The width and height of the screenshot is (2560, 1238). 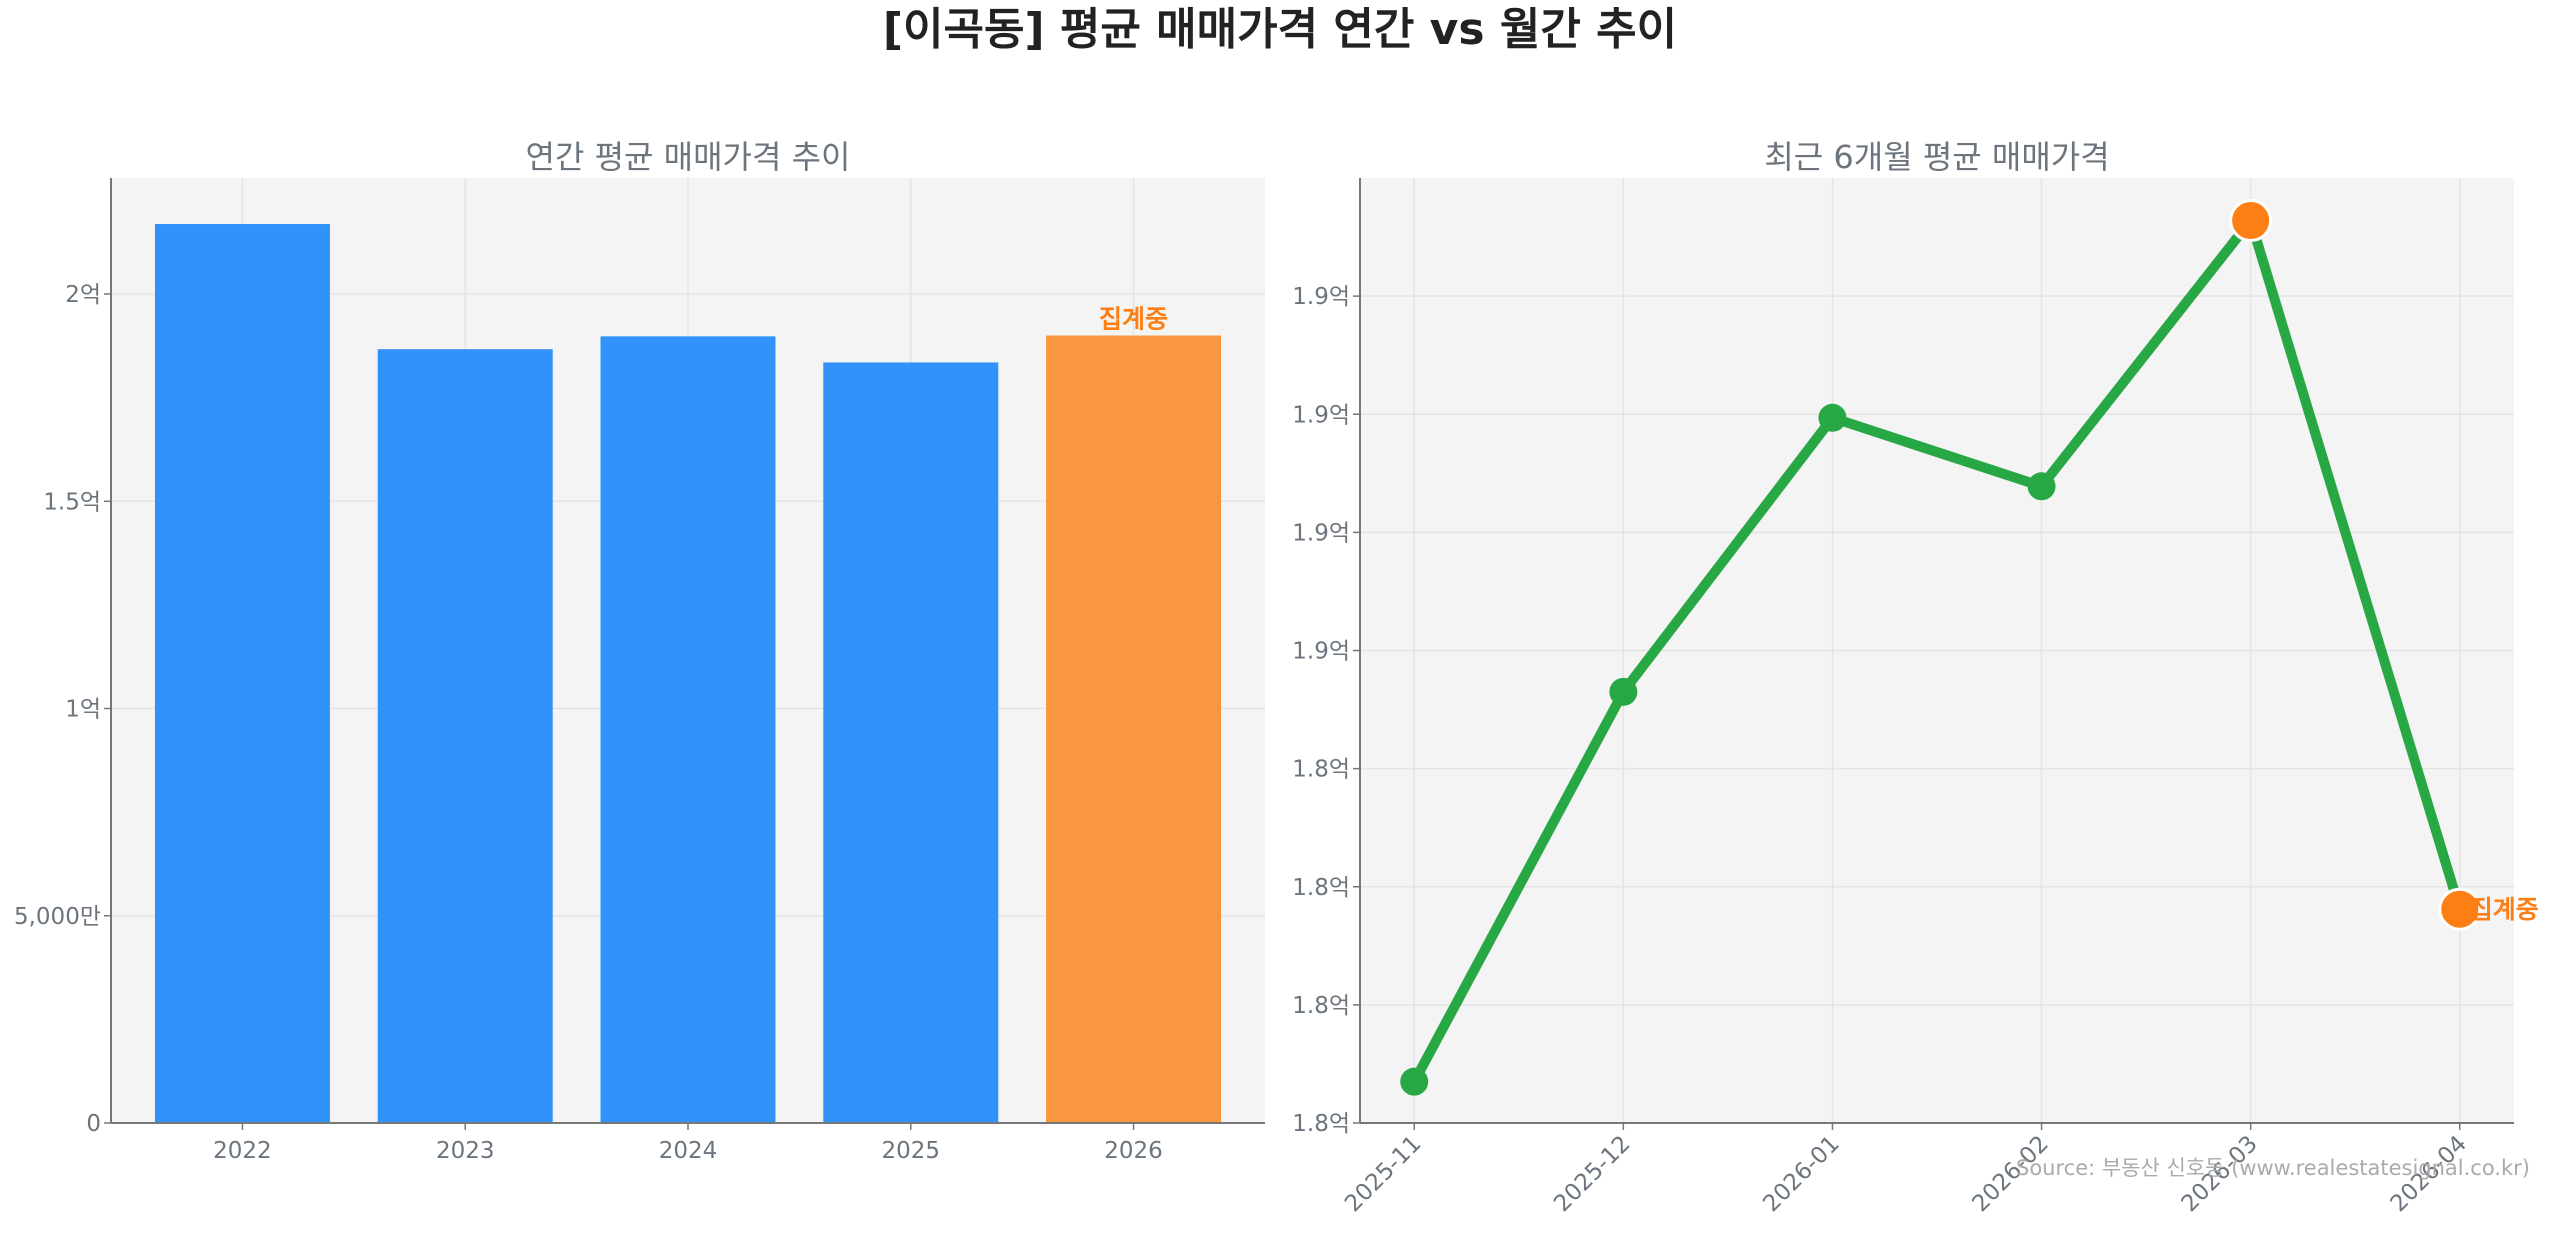 I want to click on y-tick-label: 1.5억, so click(x=72, y=502).